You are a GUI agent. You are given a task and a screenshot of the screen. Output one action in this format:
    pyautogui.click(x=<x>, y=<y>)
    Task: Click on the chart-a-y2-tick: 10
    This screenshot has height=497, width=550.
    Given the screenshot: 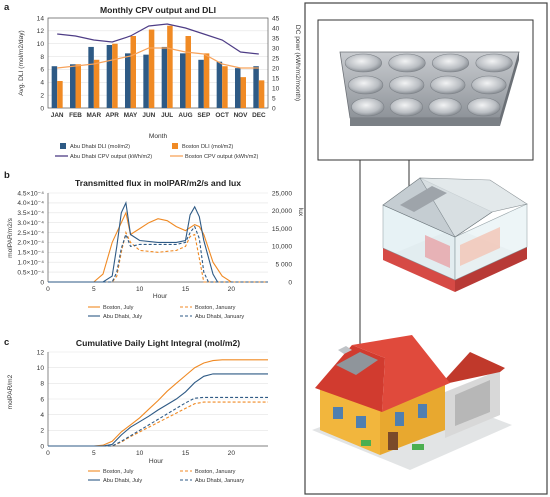 What is the action you would take?
    pyautogui.click(x=276, y=88)
    